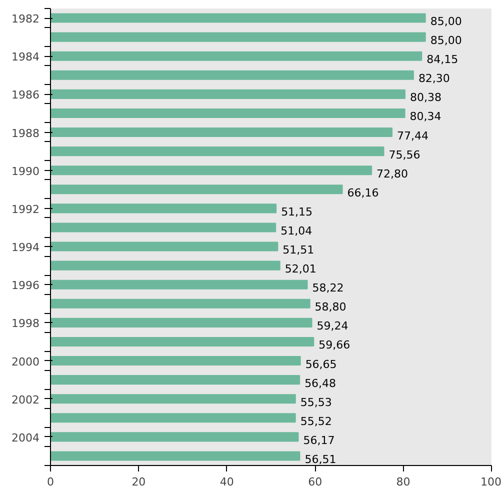 The width and height of the screenshot is (501, 495). I want to click on x-tick-label: 100, so click(490, 482).